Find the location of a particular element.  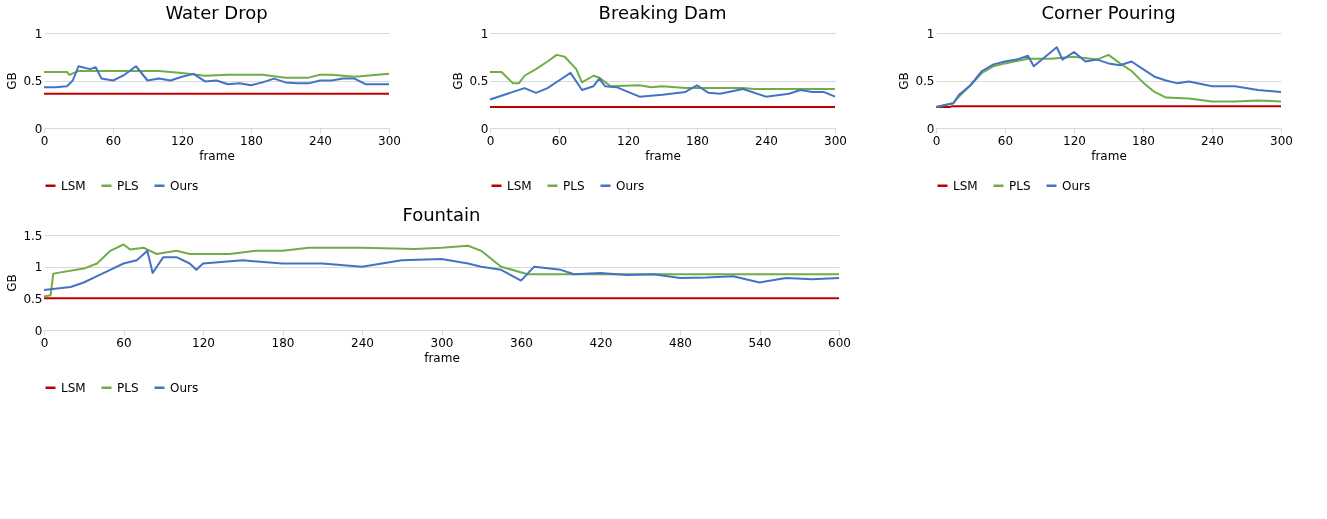

chart-title: Water Drop is located at coordinates (216, 12).